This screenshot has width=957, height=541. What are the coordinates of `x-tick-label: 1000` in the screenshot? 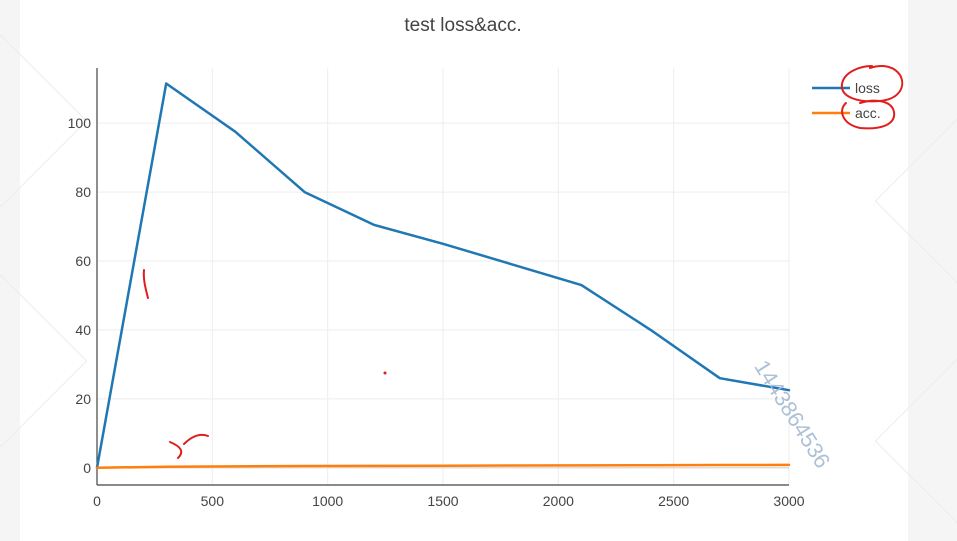 It's located at (327, 501).